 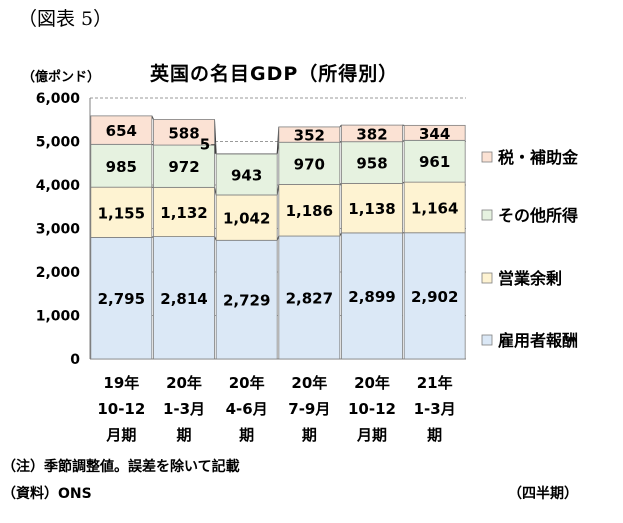 What do you see at coordinates (58, 99) in the screenshot?
I see `y-tick-label: 6,000` at bounding box center [58, 99].